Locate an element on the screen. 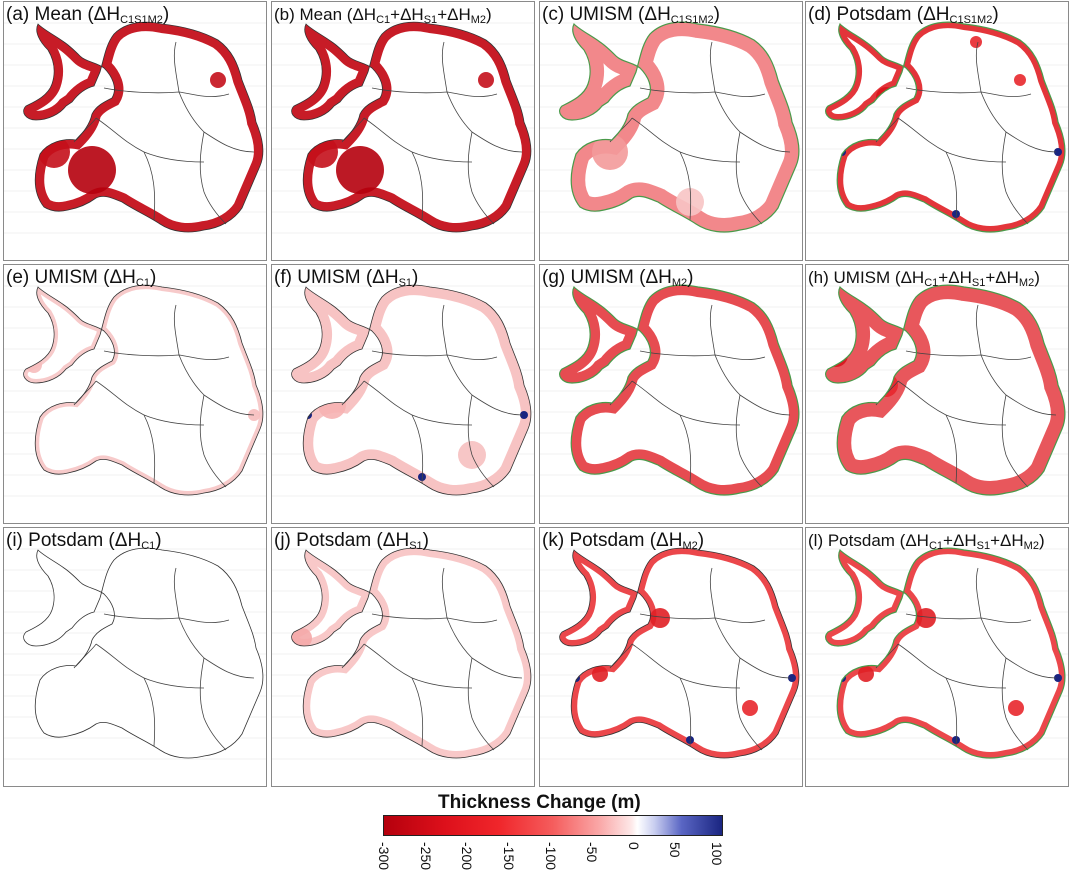 The image size is (1070, 879). map-panel: (a) Mean (ΔHC1S1M2) is located at coordinates (135, 131).